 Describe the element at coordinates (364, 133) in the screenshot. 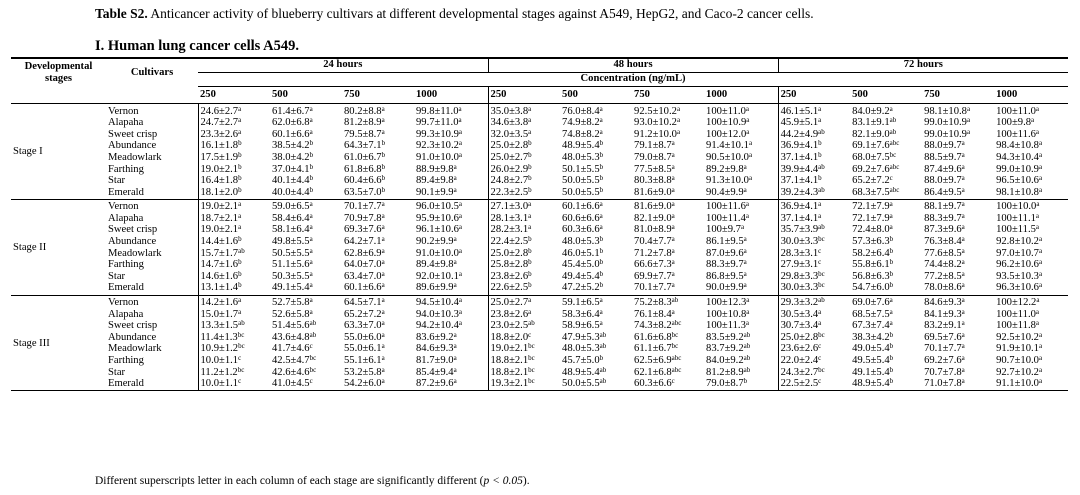

I see `value-cell: 79.5±8.7a` at that location.